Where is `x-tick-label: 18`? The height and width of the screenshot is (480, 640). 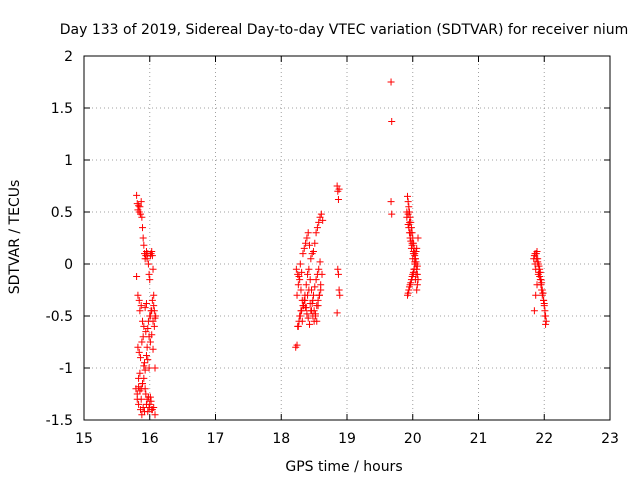
x-tick-label: 18 is located at coordinates (281, 439).